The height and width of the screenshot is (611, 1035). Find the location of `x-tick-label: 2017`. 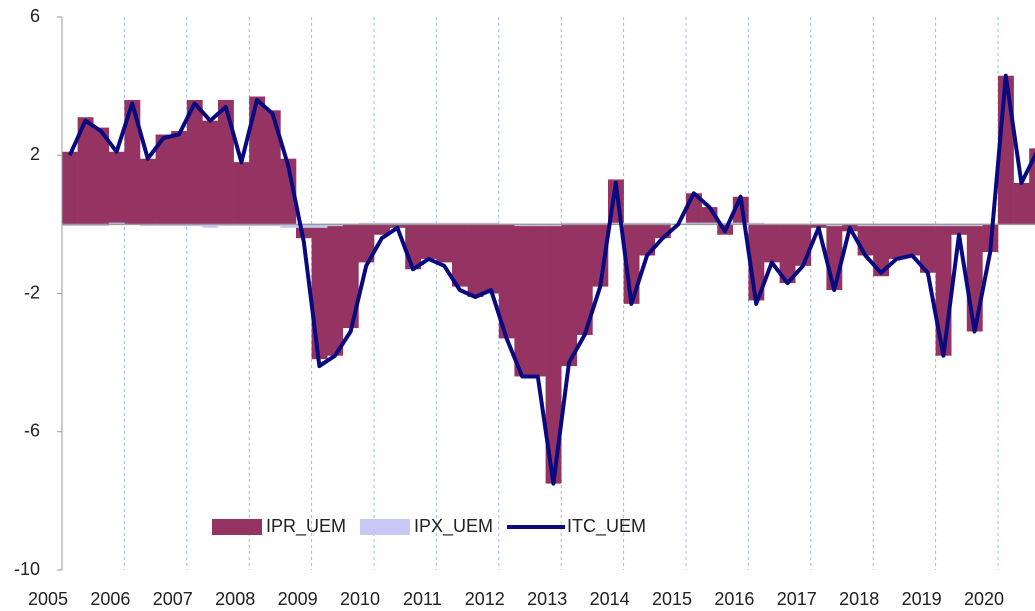

x-tick-label: 2017 is located at coordinates (797, 599).